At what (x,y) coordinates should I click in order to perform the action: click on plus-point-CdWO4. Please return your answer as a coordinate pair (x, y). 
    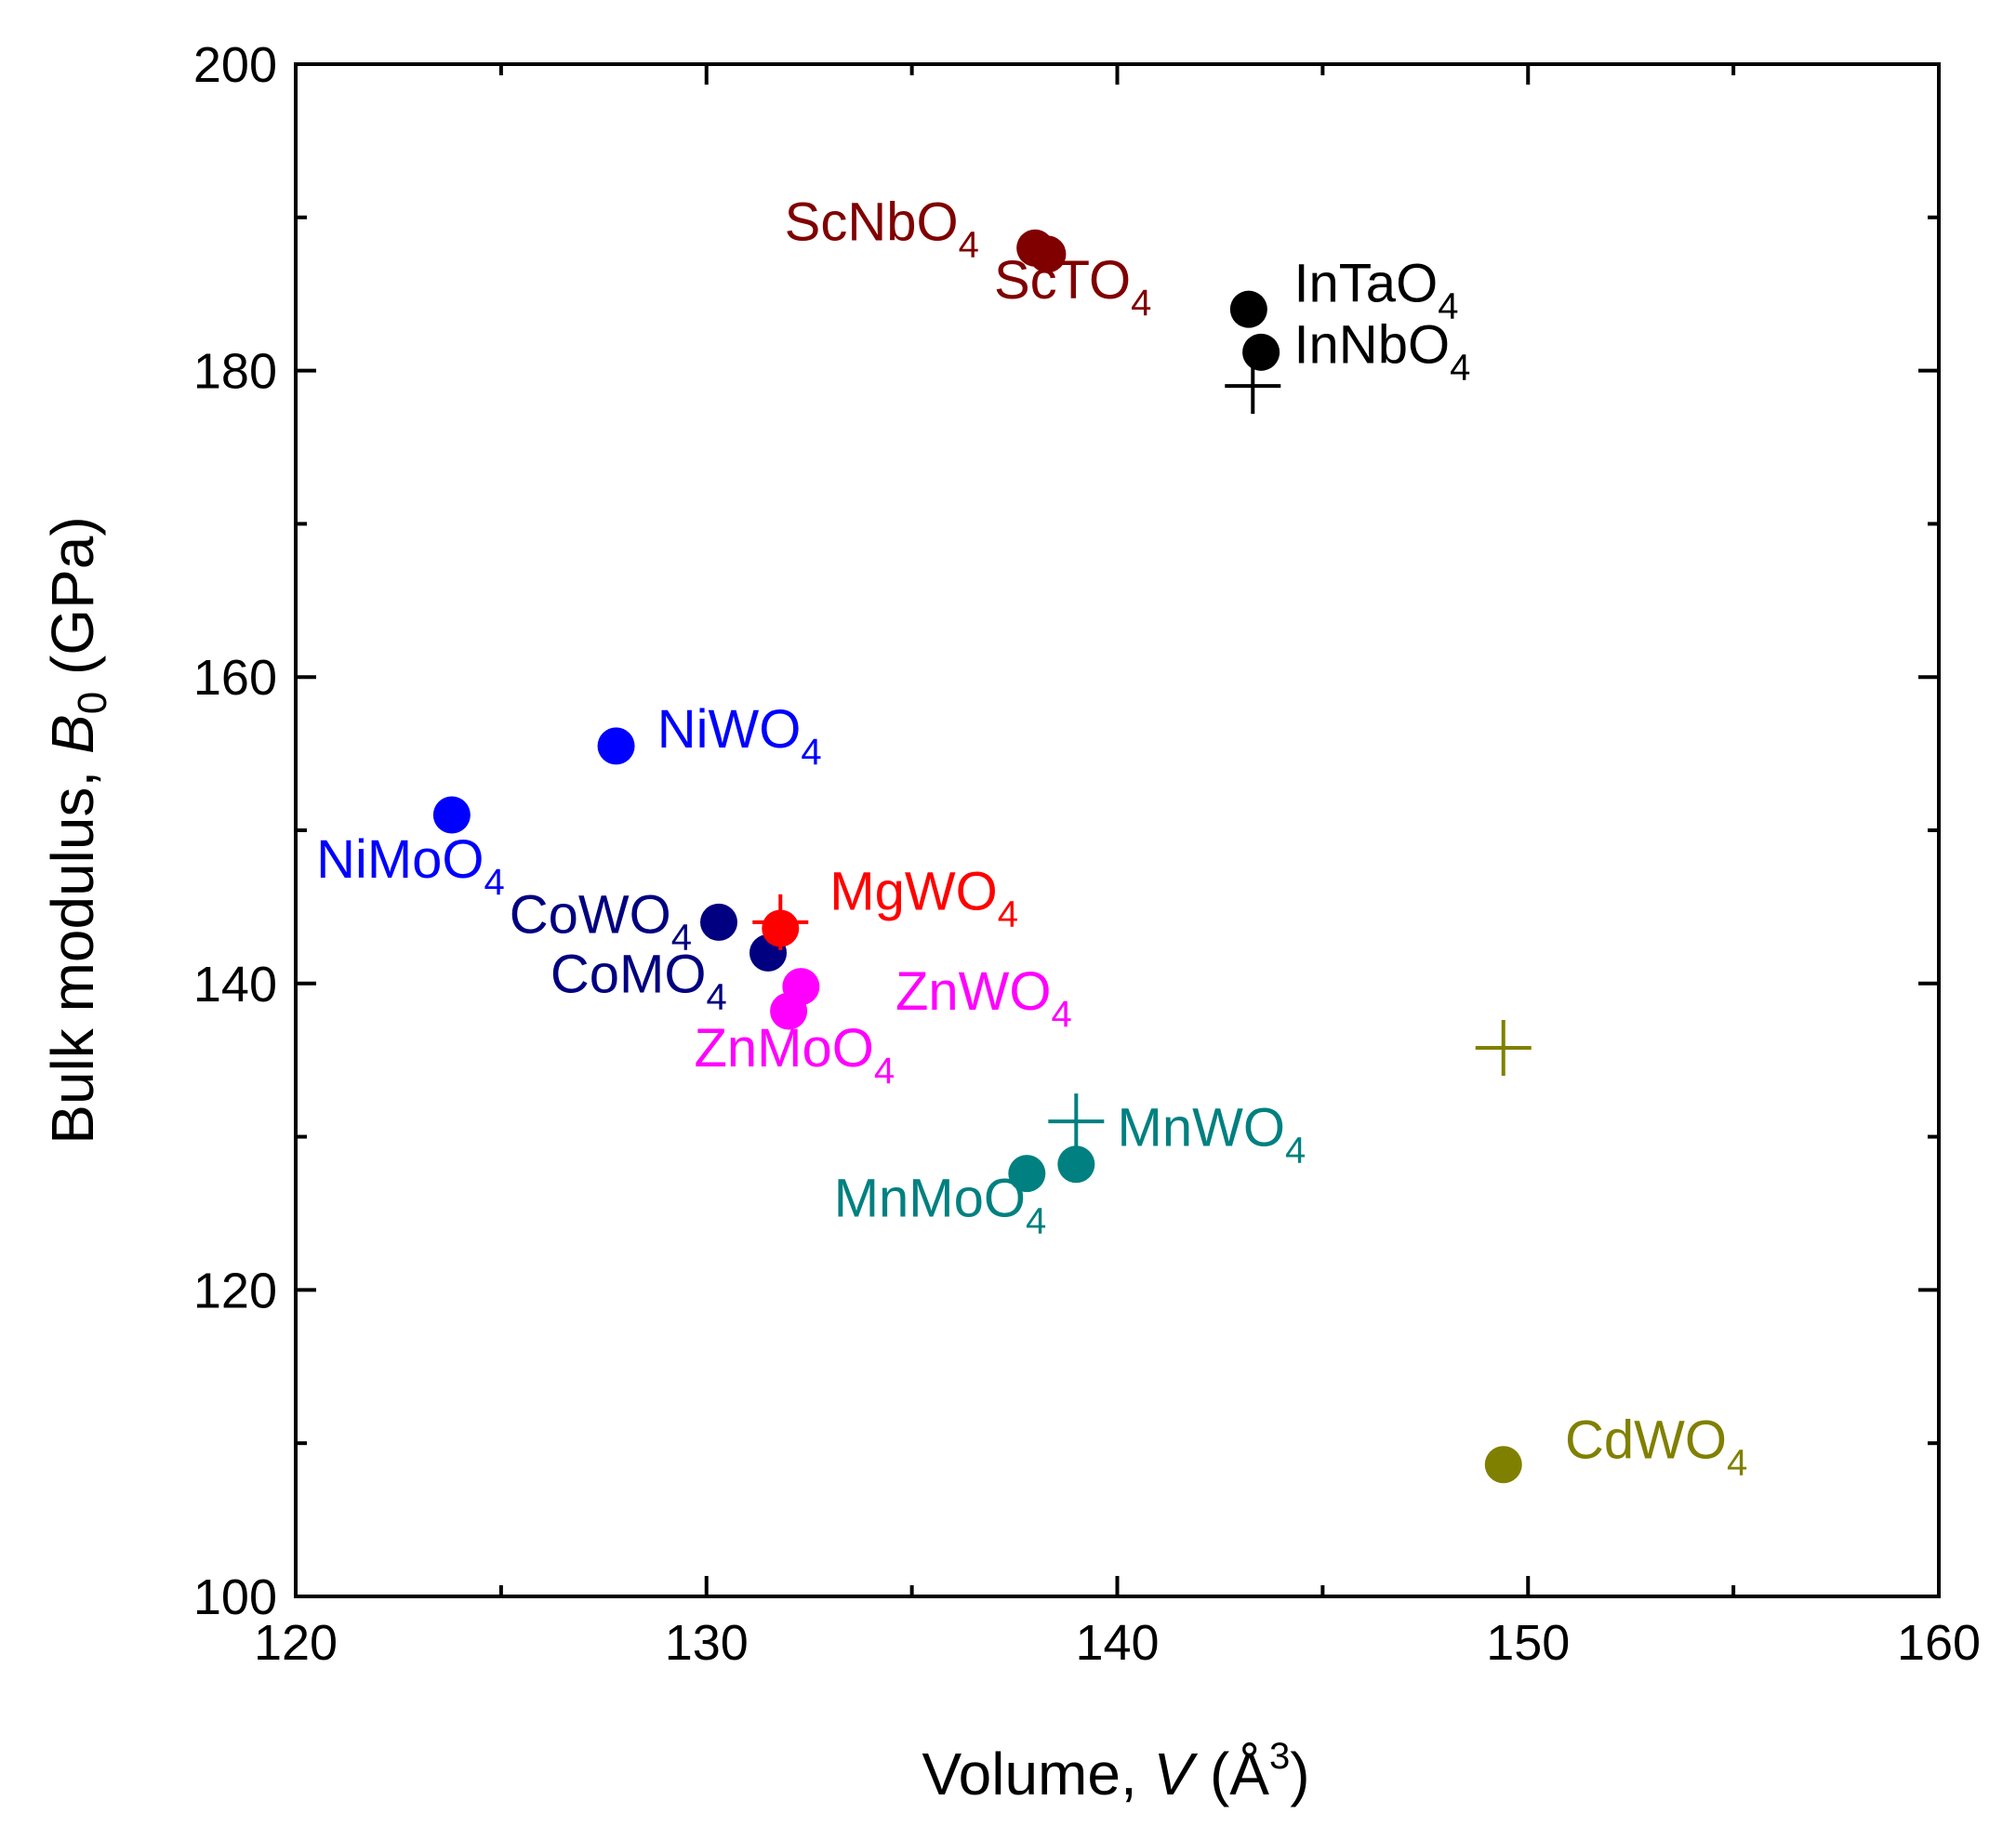
    Looking at the image, I should click on (1503, 1048).